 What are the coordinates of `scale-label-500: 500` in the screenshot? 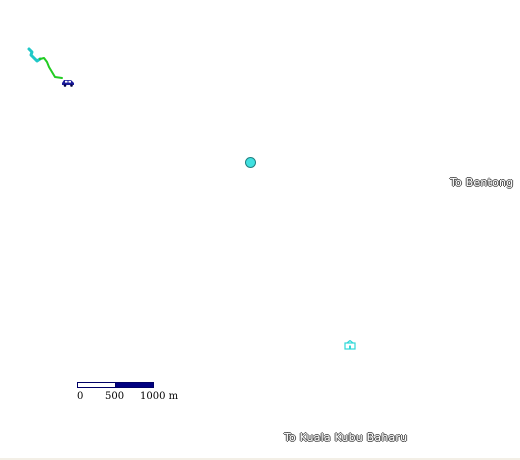 It's located at (115, 396).